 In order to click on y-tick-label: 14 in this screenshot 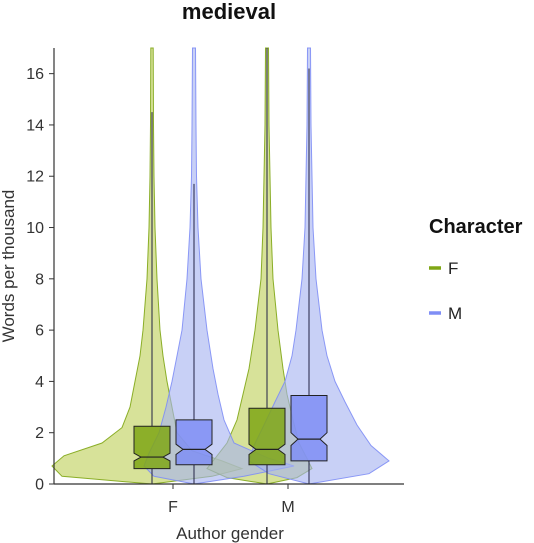, I will do `click(35, 125)`.